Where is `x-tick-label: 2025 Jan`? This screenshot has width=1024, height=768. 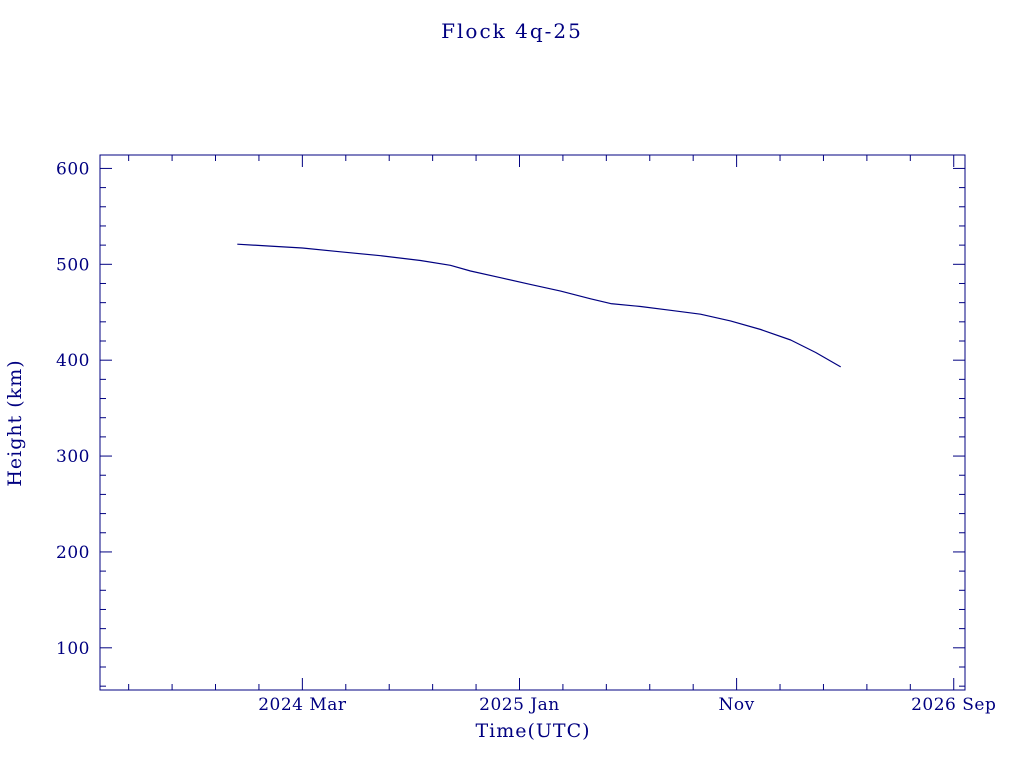
x-tick-label: 2025 Jan is located at coordinates (519, 705).